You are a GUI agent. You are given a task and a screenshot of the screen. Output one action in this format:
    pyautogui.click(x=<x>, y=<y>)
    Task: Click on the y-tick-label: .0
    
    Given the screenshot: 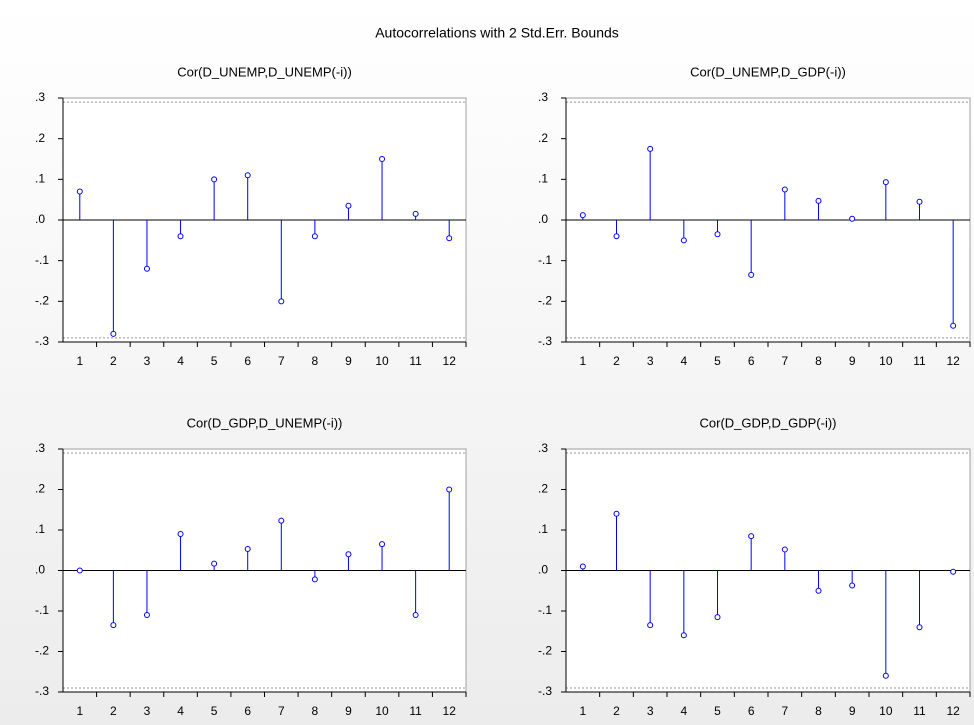 What is the action you would take?
    pyautogui.click(x=40, y=570)
    